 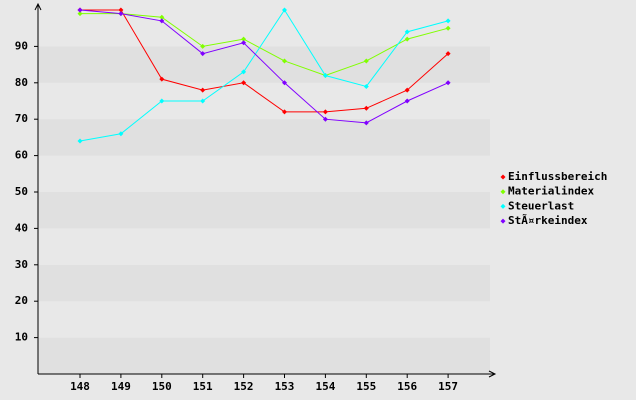 I want to click on series-line, so click(x=264, y=45).